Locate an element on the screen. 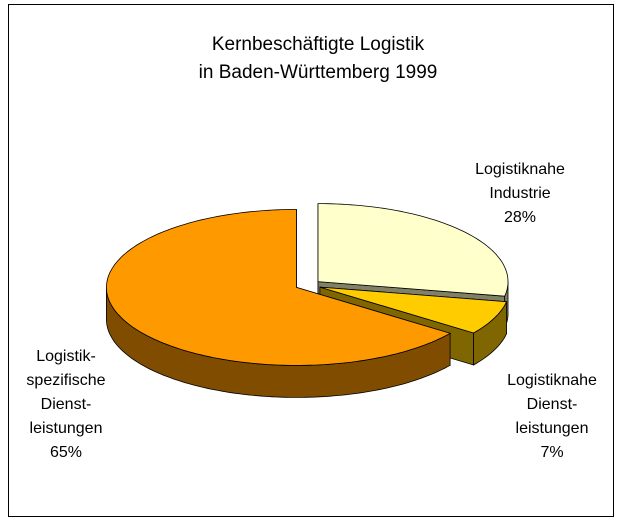 The image size is (622, 521). chart-title: Kernbeschäftigte Logistik is located at coordinates (318, 44).